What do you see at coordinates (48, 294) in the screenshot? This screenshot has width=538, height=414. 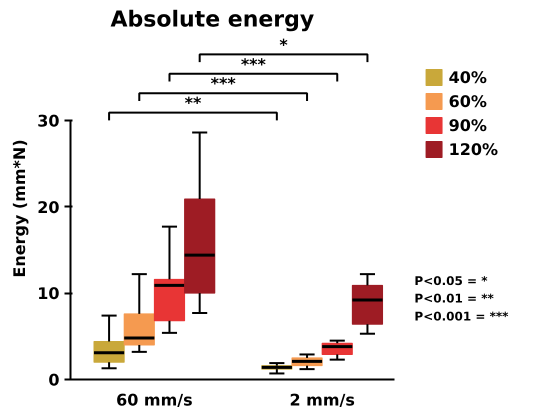 I see `y-tick-label: 10` at bounding box center [48, 294].